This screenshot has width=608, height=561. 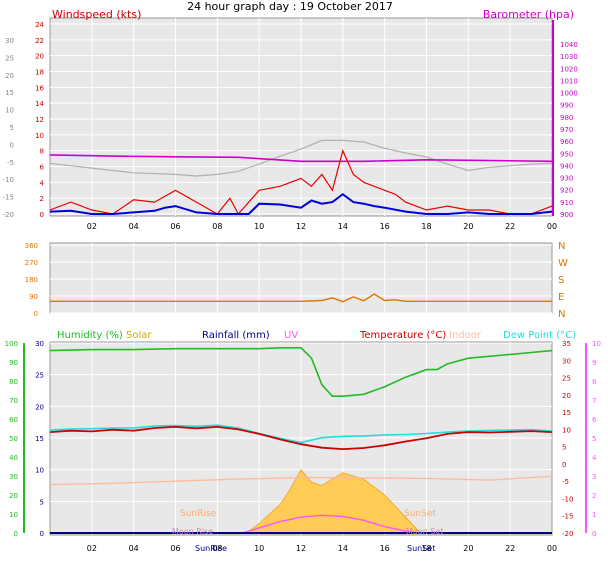 I want to click on outer-tick-label: 0, so click(x=12, y=145).